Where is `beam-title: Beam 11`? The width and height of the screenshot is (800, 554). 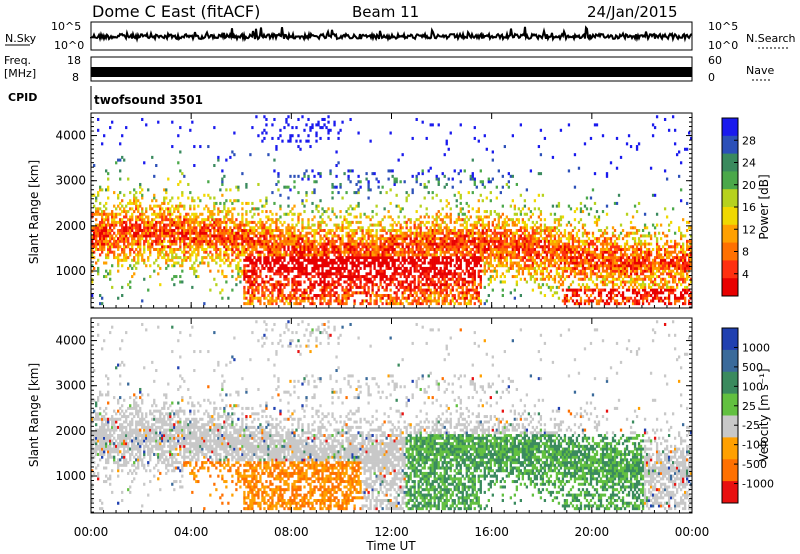 beam-title: Beam 11 is located at coordinates (385, 12).